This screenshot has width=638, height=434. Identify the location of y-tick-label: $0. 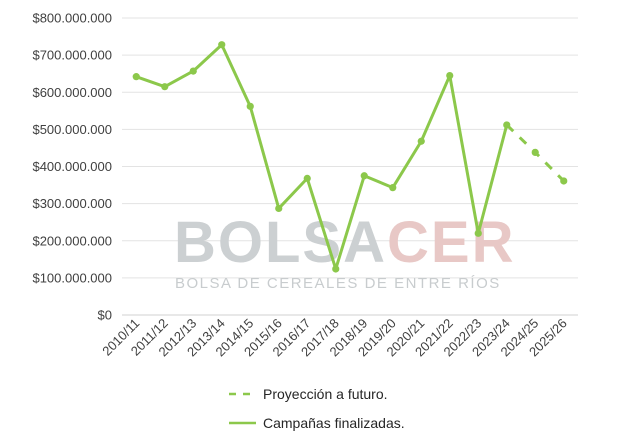
(105, 315).